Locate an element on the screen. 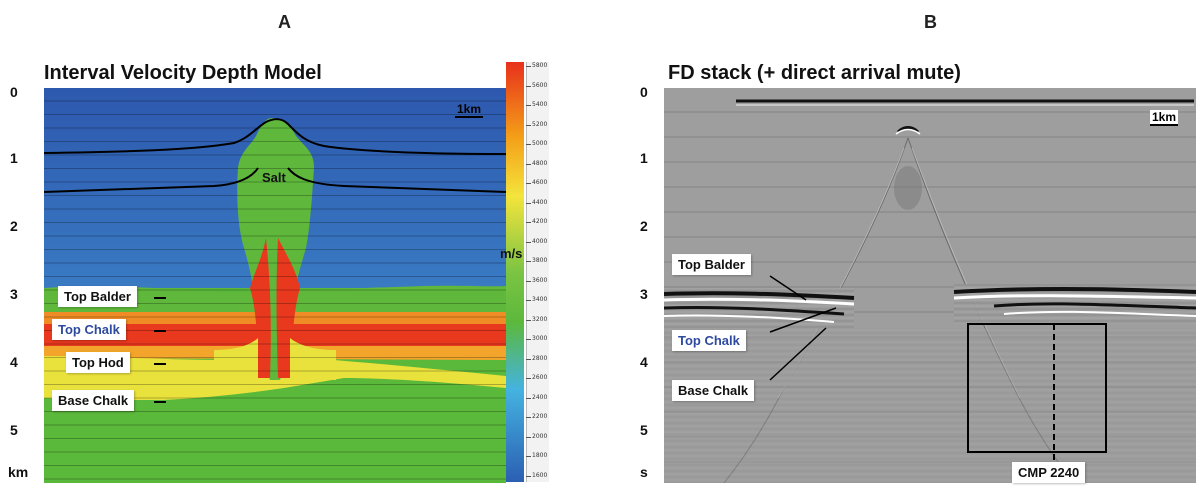 The height and width of the screenshot is (486, 1197). panel-a-depth-tick: 4 is located at coordinates (14, 362).